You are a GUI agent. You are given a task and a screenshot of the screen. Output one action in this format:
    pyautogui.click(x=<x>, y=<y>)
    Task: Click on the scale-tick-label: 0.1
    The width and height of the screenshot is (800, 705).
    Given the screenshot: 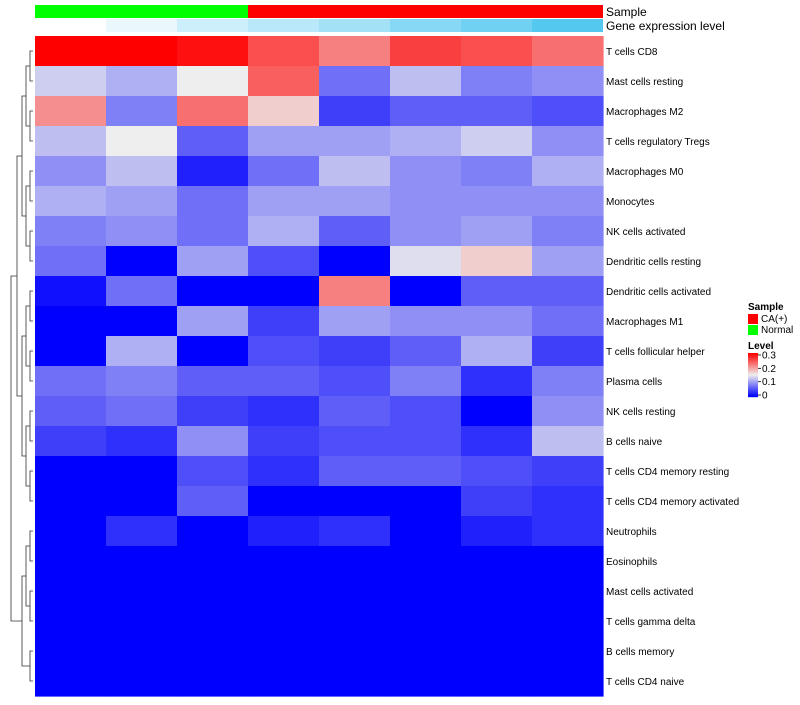 What is the action you would take?
    pyautogui.click(x=769, y=382)
    